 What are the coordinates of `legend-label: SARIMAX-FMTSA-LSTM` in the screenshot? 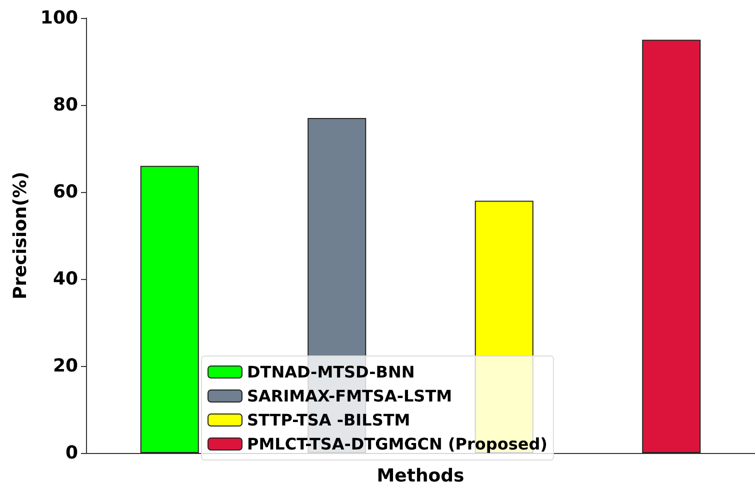 It's located at (349, 396).